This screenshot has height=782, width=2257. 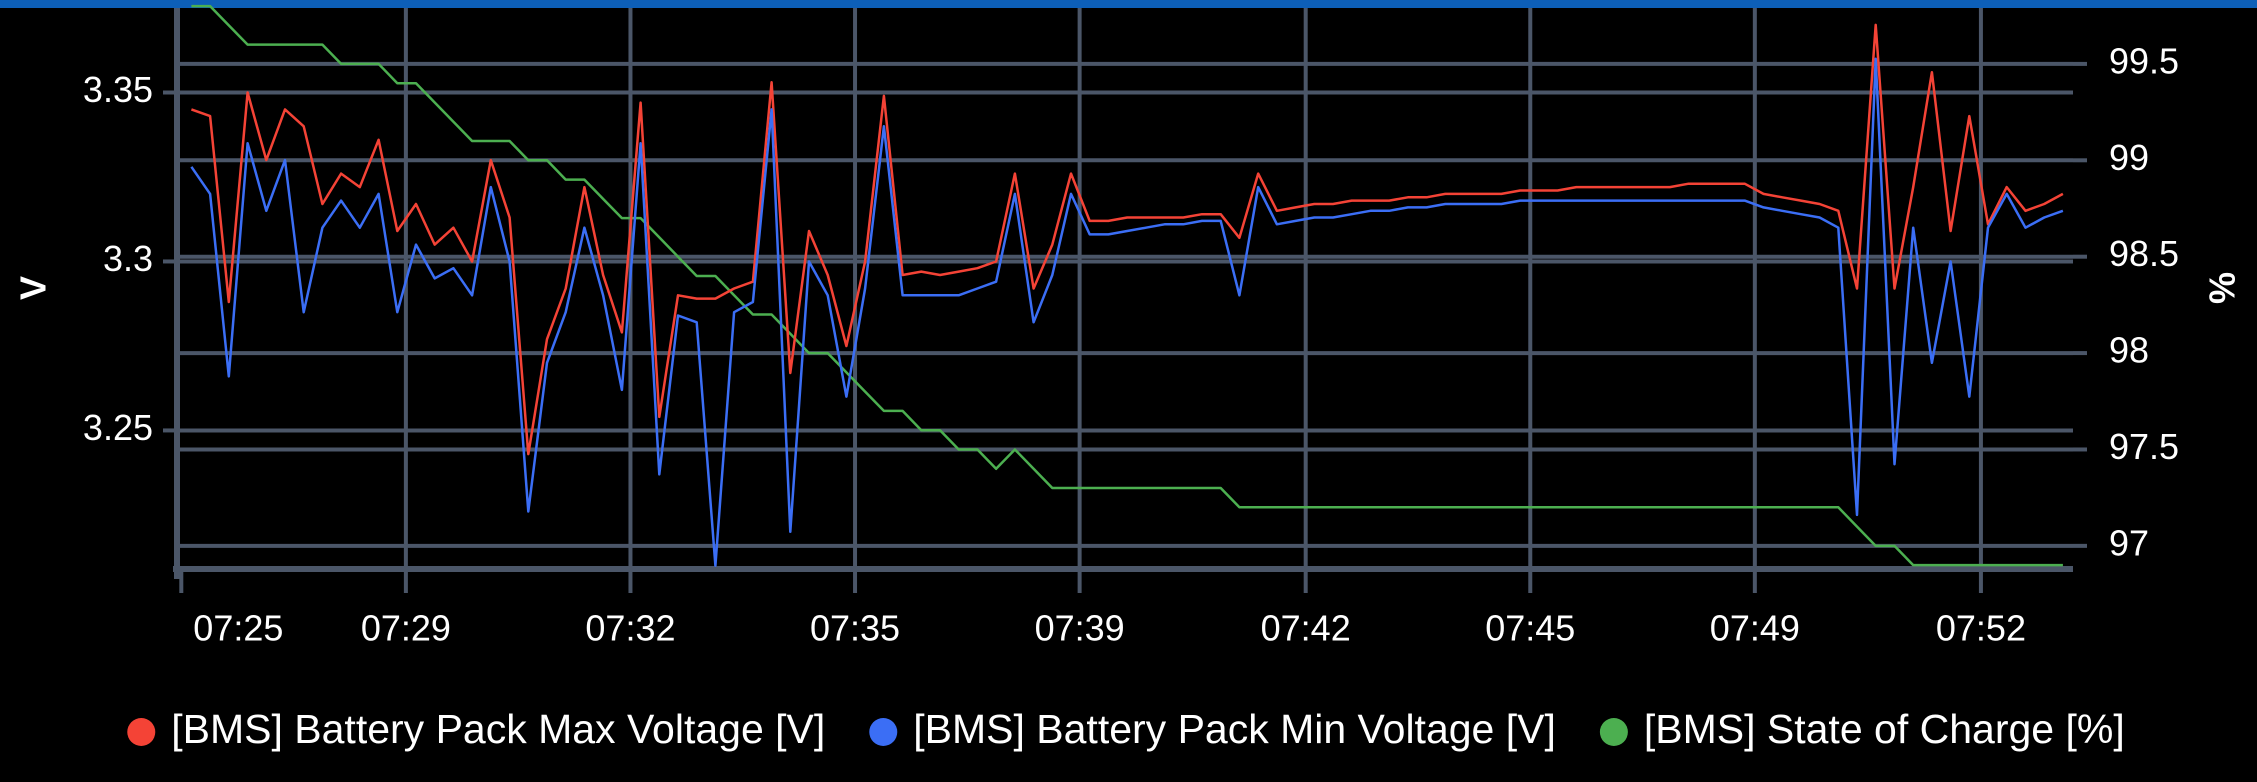 What do you see at coordinates (2129, 350) in the screenshot?
I see `y2-tick-label: 98` at bounding box center [2129, 350].